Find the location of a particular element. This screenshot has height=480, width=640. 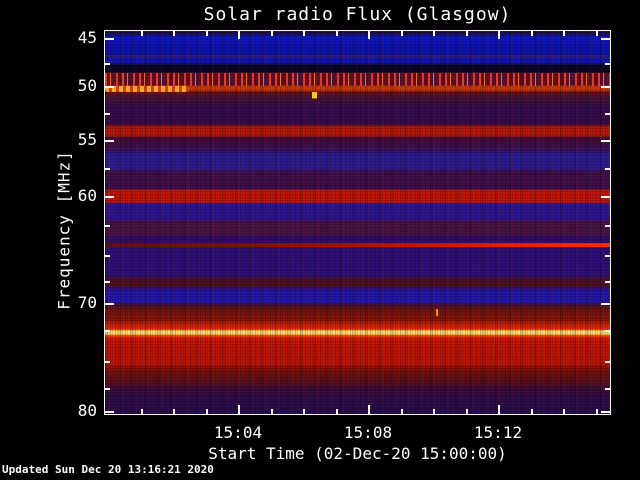

y-tick-label: 70 is located at coordinates (87, 302).